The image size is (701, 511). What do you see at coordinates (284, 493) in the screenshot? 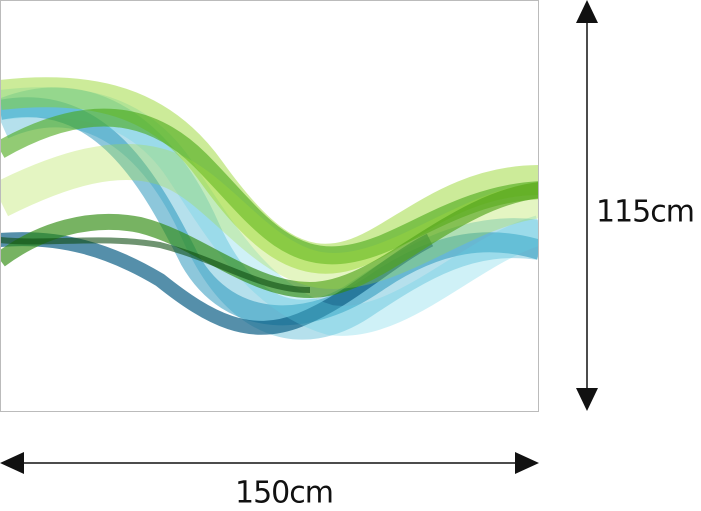
I see `width-label: 150cm` at bounding box center [284, 493].